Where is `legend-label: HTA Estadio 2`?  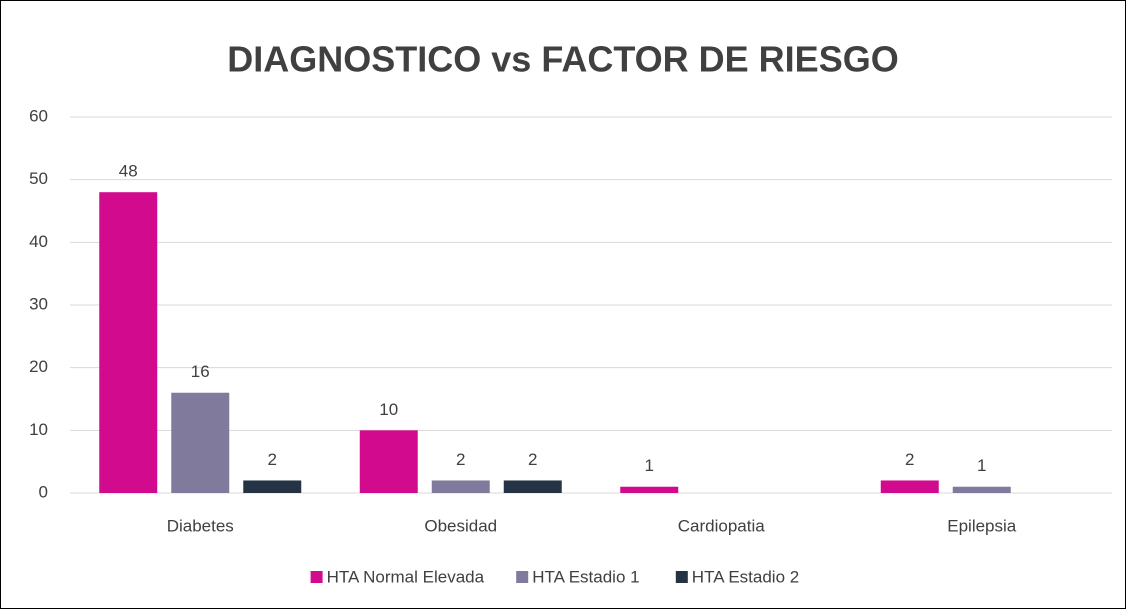 legend-label: HTA Estadio 2 is located at coordinates (745, 576).